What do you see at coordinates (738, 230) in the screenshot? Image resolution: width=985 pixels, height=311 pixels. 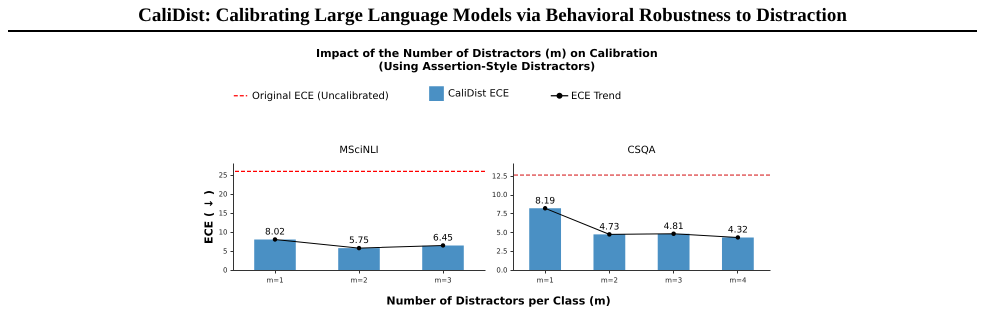 I see `data-label: 4.32` at bounding box center [738, 230].